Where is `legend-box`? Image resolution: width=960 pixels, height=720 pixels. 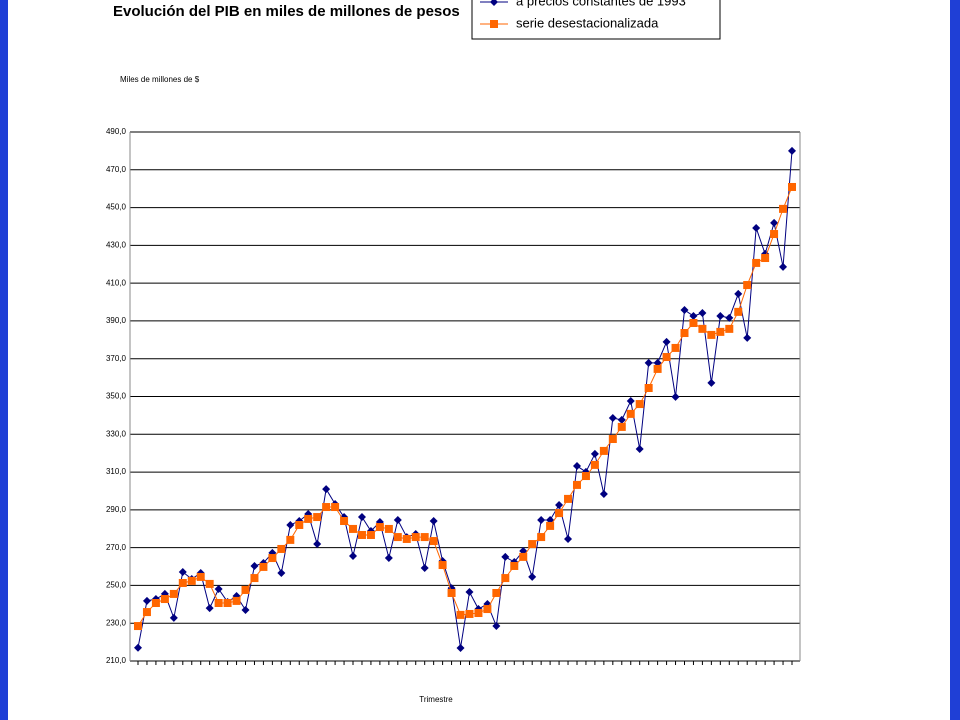 legend-box is located at coordinates (596, 20).